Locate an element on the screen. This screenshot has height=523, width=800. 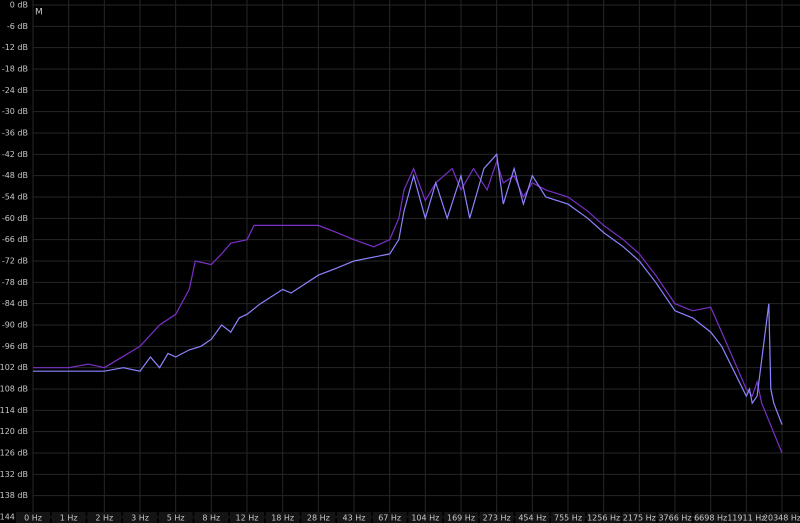
x-tick-label: 1256 Hz is located at coordinates (603, 518).